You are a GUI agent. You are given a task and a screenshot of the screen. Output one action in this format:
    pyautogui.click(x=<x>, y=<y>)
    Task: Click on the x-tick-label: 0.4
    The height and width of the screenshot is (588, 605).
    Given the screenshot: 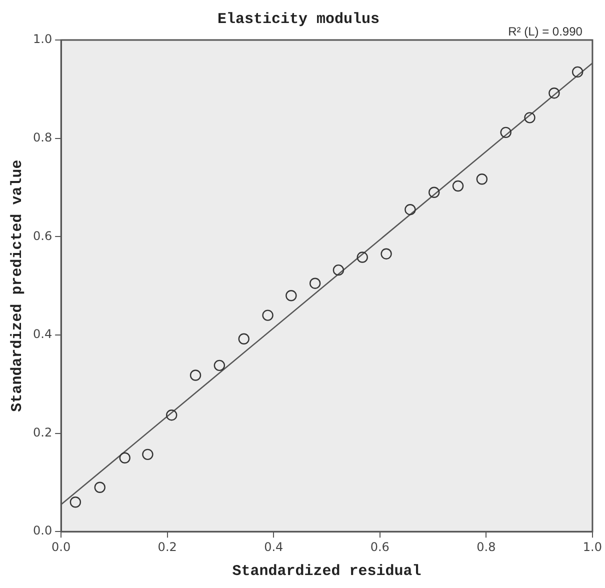 What is the action you would take?
    pyautogui.click(x=274, y=547)
    